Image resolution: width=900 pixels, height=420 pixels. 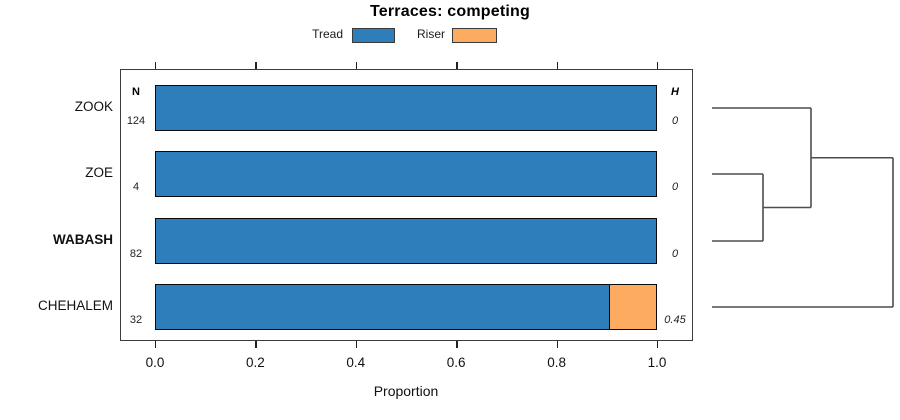 What do you see at coordinates (99, 172) in the screenshot?
I see `category-label-zoe: ZOE` at bounding box center [99, 172].